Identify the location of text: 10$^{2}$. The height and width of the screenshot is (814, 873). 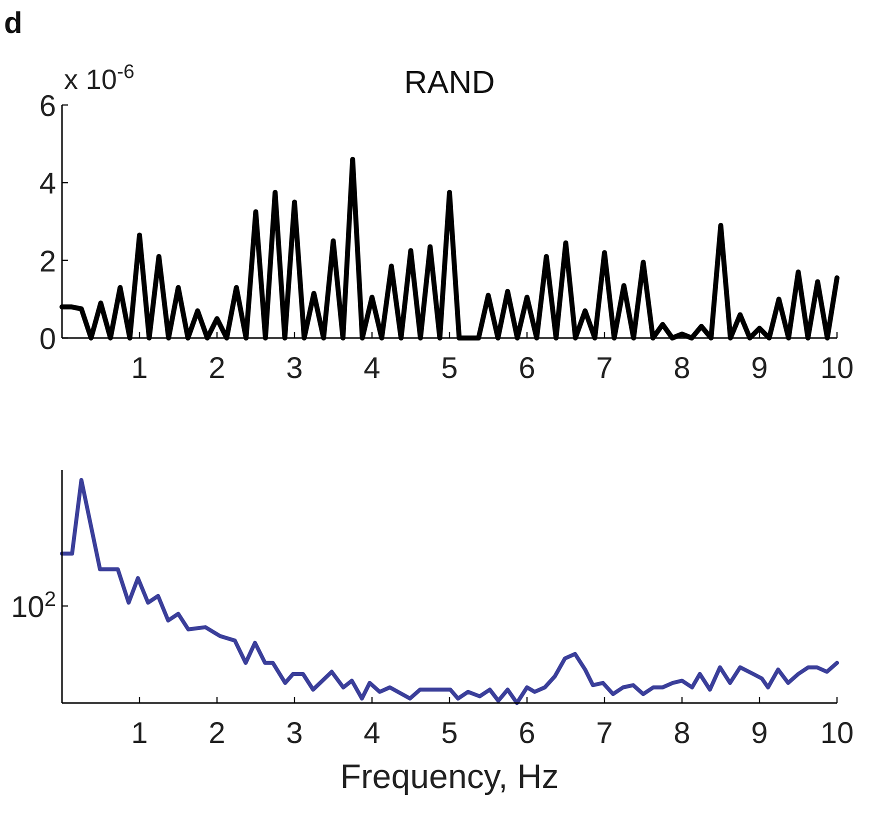
(33, 606).